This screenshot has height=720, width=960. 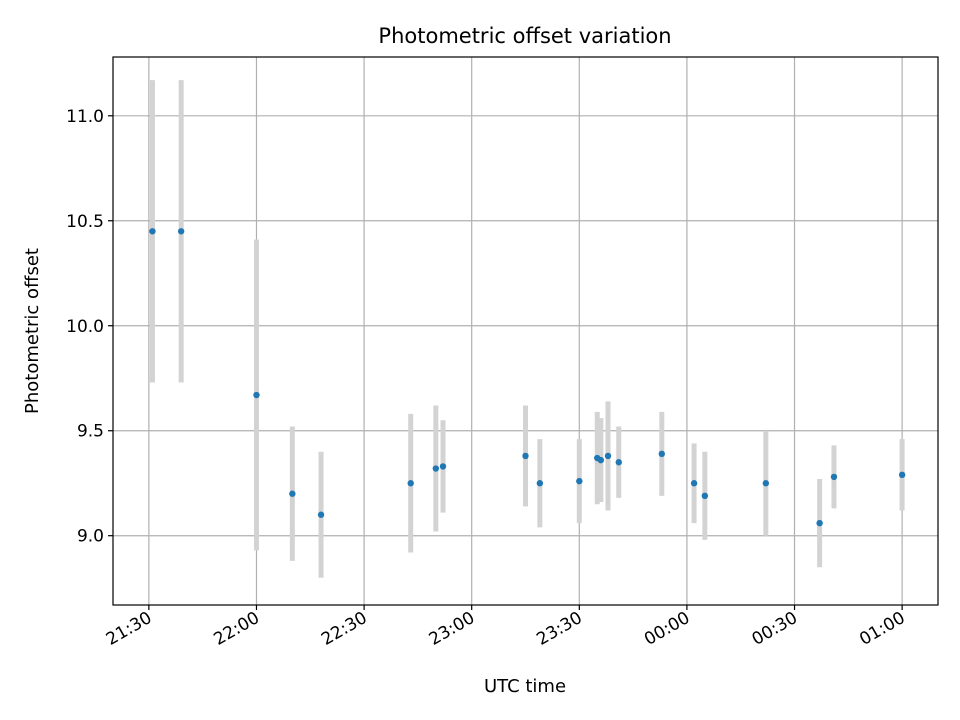 What do you see at coordinates (85, 327) in the screenshot?
I see `y-tick-label: 10.0` at bounding box center [85, 327].